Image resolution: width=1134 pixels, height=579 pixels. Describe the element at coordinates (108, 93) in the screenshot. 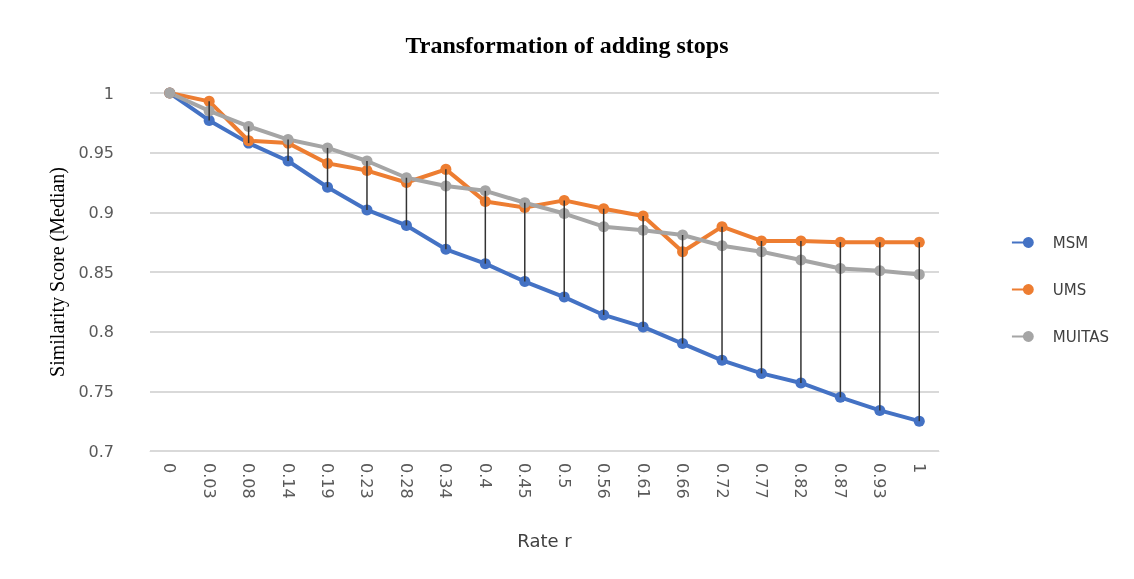

I see `y-tick-label: 1` at that location.